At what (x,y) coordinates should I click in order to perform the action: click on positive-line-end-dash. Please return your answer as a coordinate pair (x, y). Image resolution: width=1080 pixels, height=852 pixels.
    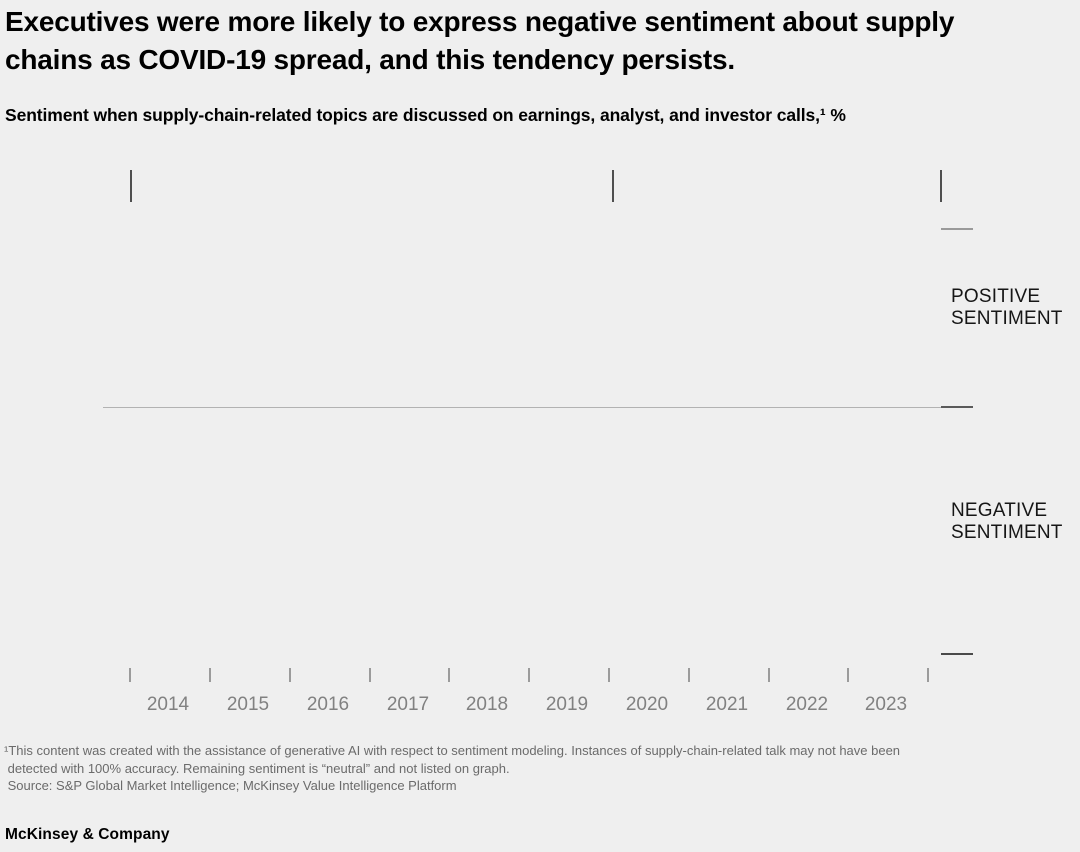
    Looking at the image, I should click on (957, 229).